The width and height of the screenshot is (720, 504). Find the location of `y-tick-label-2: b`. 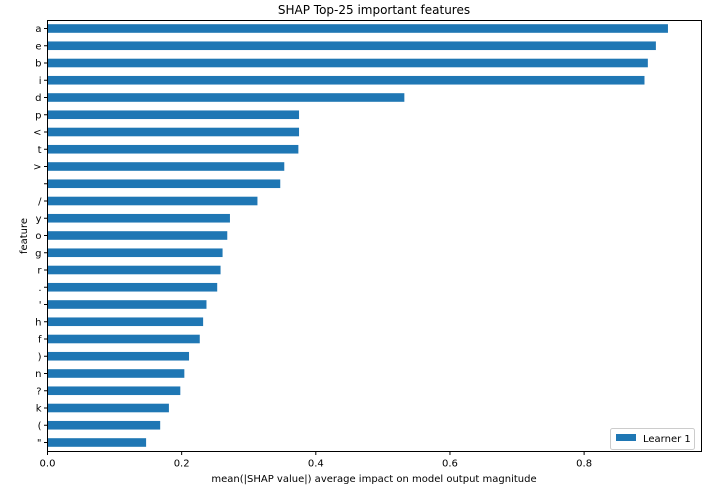

y-tick-label-2: b is located at coordinates (38, 64).